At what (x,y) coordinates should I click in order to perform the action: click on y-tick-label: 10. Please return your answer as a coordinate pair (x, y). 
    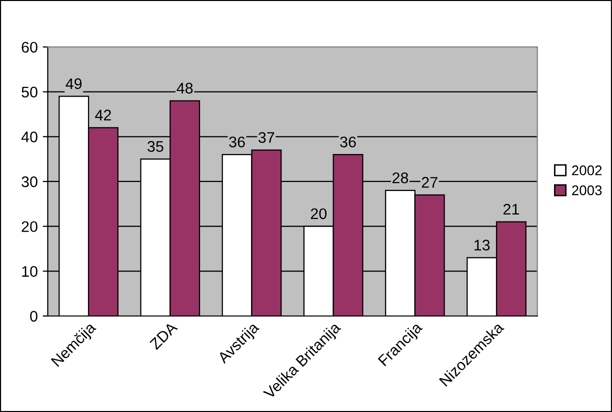
    Looking at the image, I should click on (30, 271).